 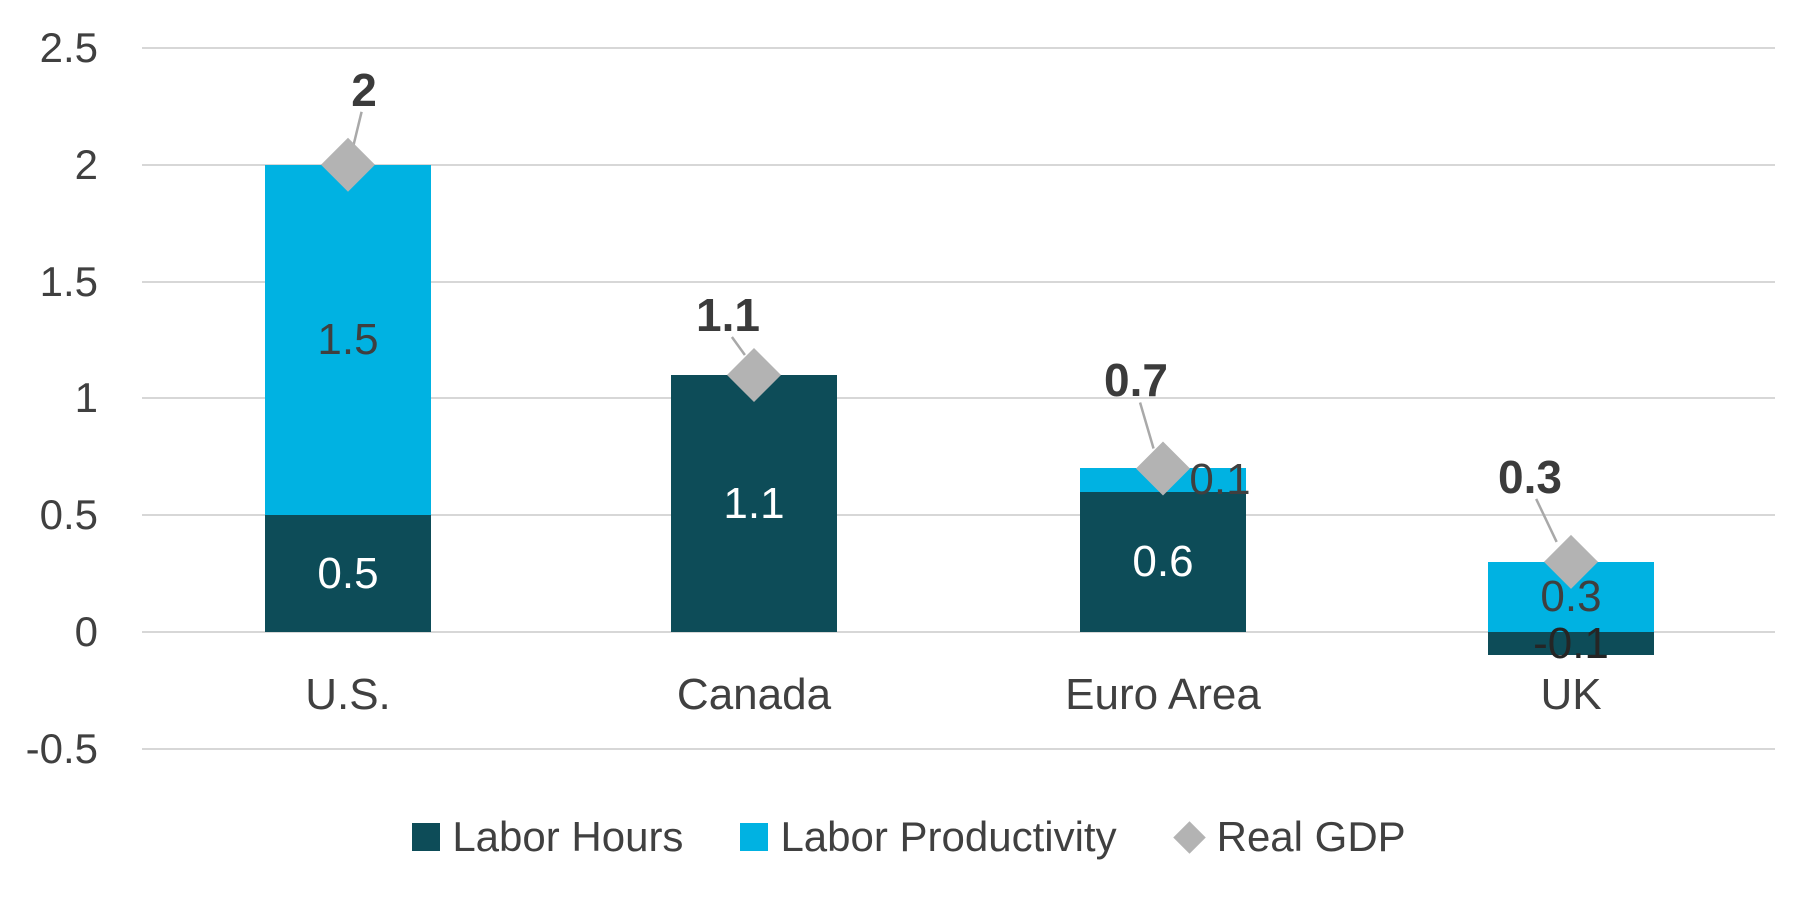 I want to click on legend-item-real-gdp: Real GDP, so click(x=1289, y=837).